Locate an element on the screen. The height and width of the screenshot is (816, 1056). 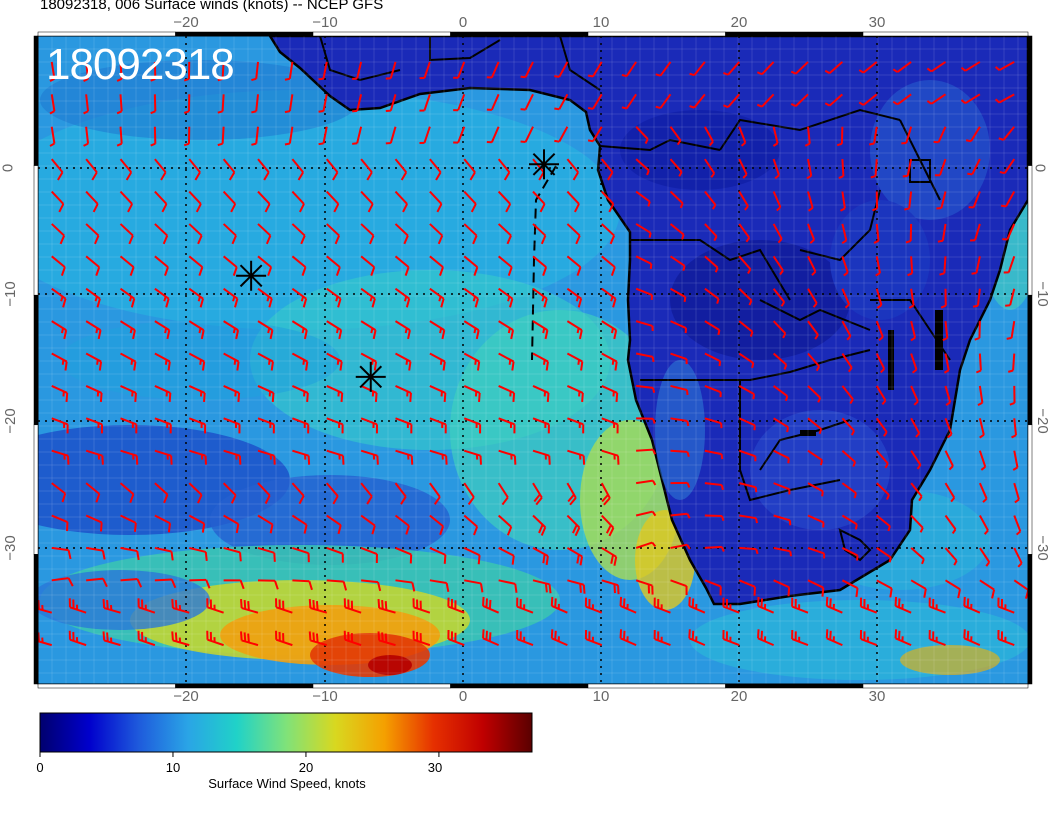
colorbar-title: Surface Wind Speed, knots is located at coordinates (287, 783).